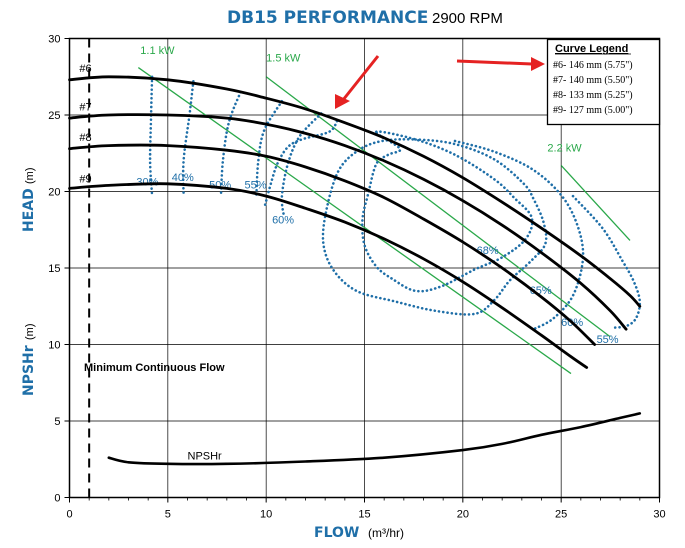 This screenshot has height=548, width=685. What do you see at coordinates (154, 368) in the screenshot?
I see `min-flow-label: Minimum Continuous Flow` at bounding box center [154, 368].